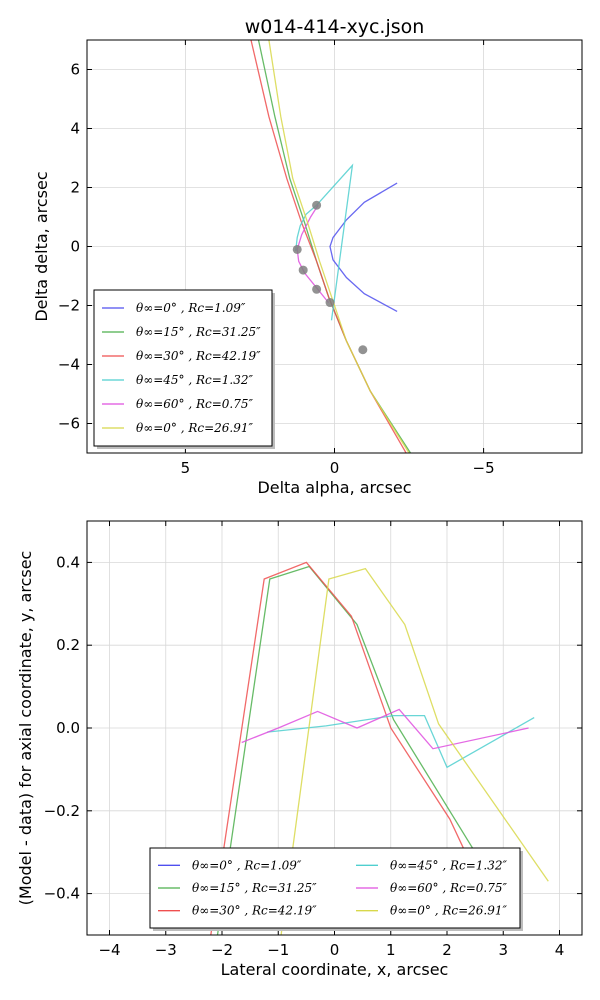 The height and width of the screenshot is (1000, 600). I want to click on x-tick-label: −4, so click(109, 950).